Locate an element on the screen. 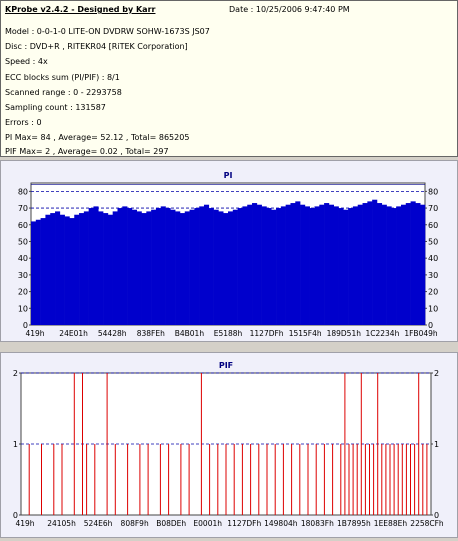 The width and height of the screenshot is (458, 541). x-tick-label: 2258CFh is located at coordinates (427, 523).